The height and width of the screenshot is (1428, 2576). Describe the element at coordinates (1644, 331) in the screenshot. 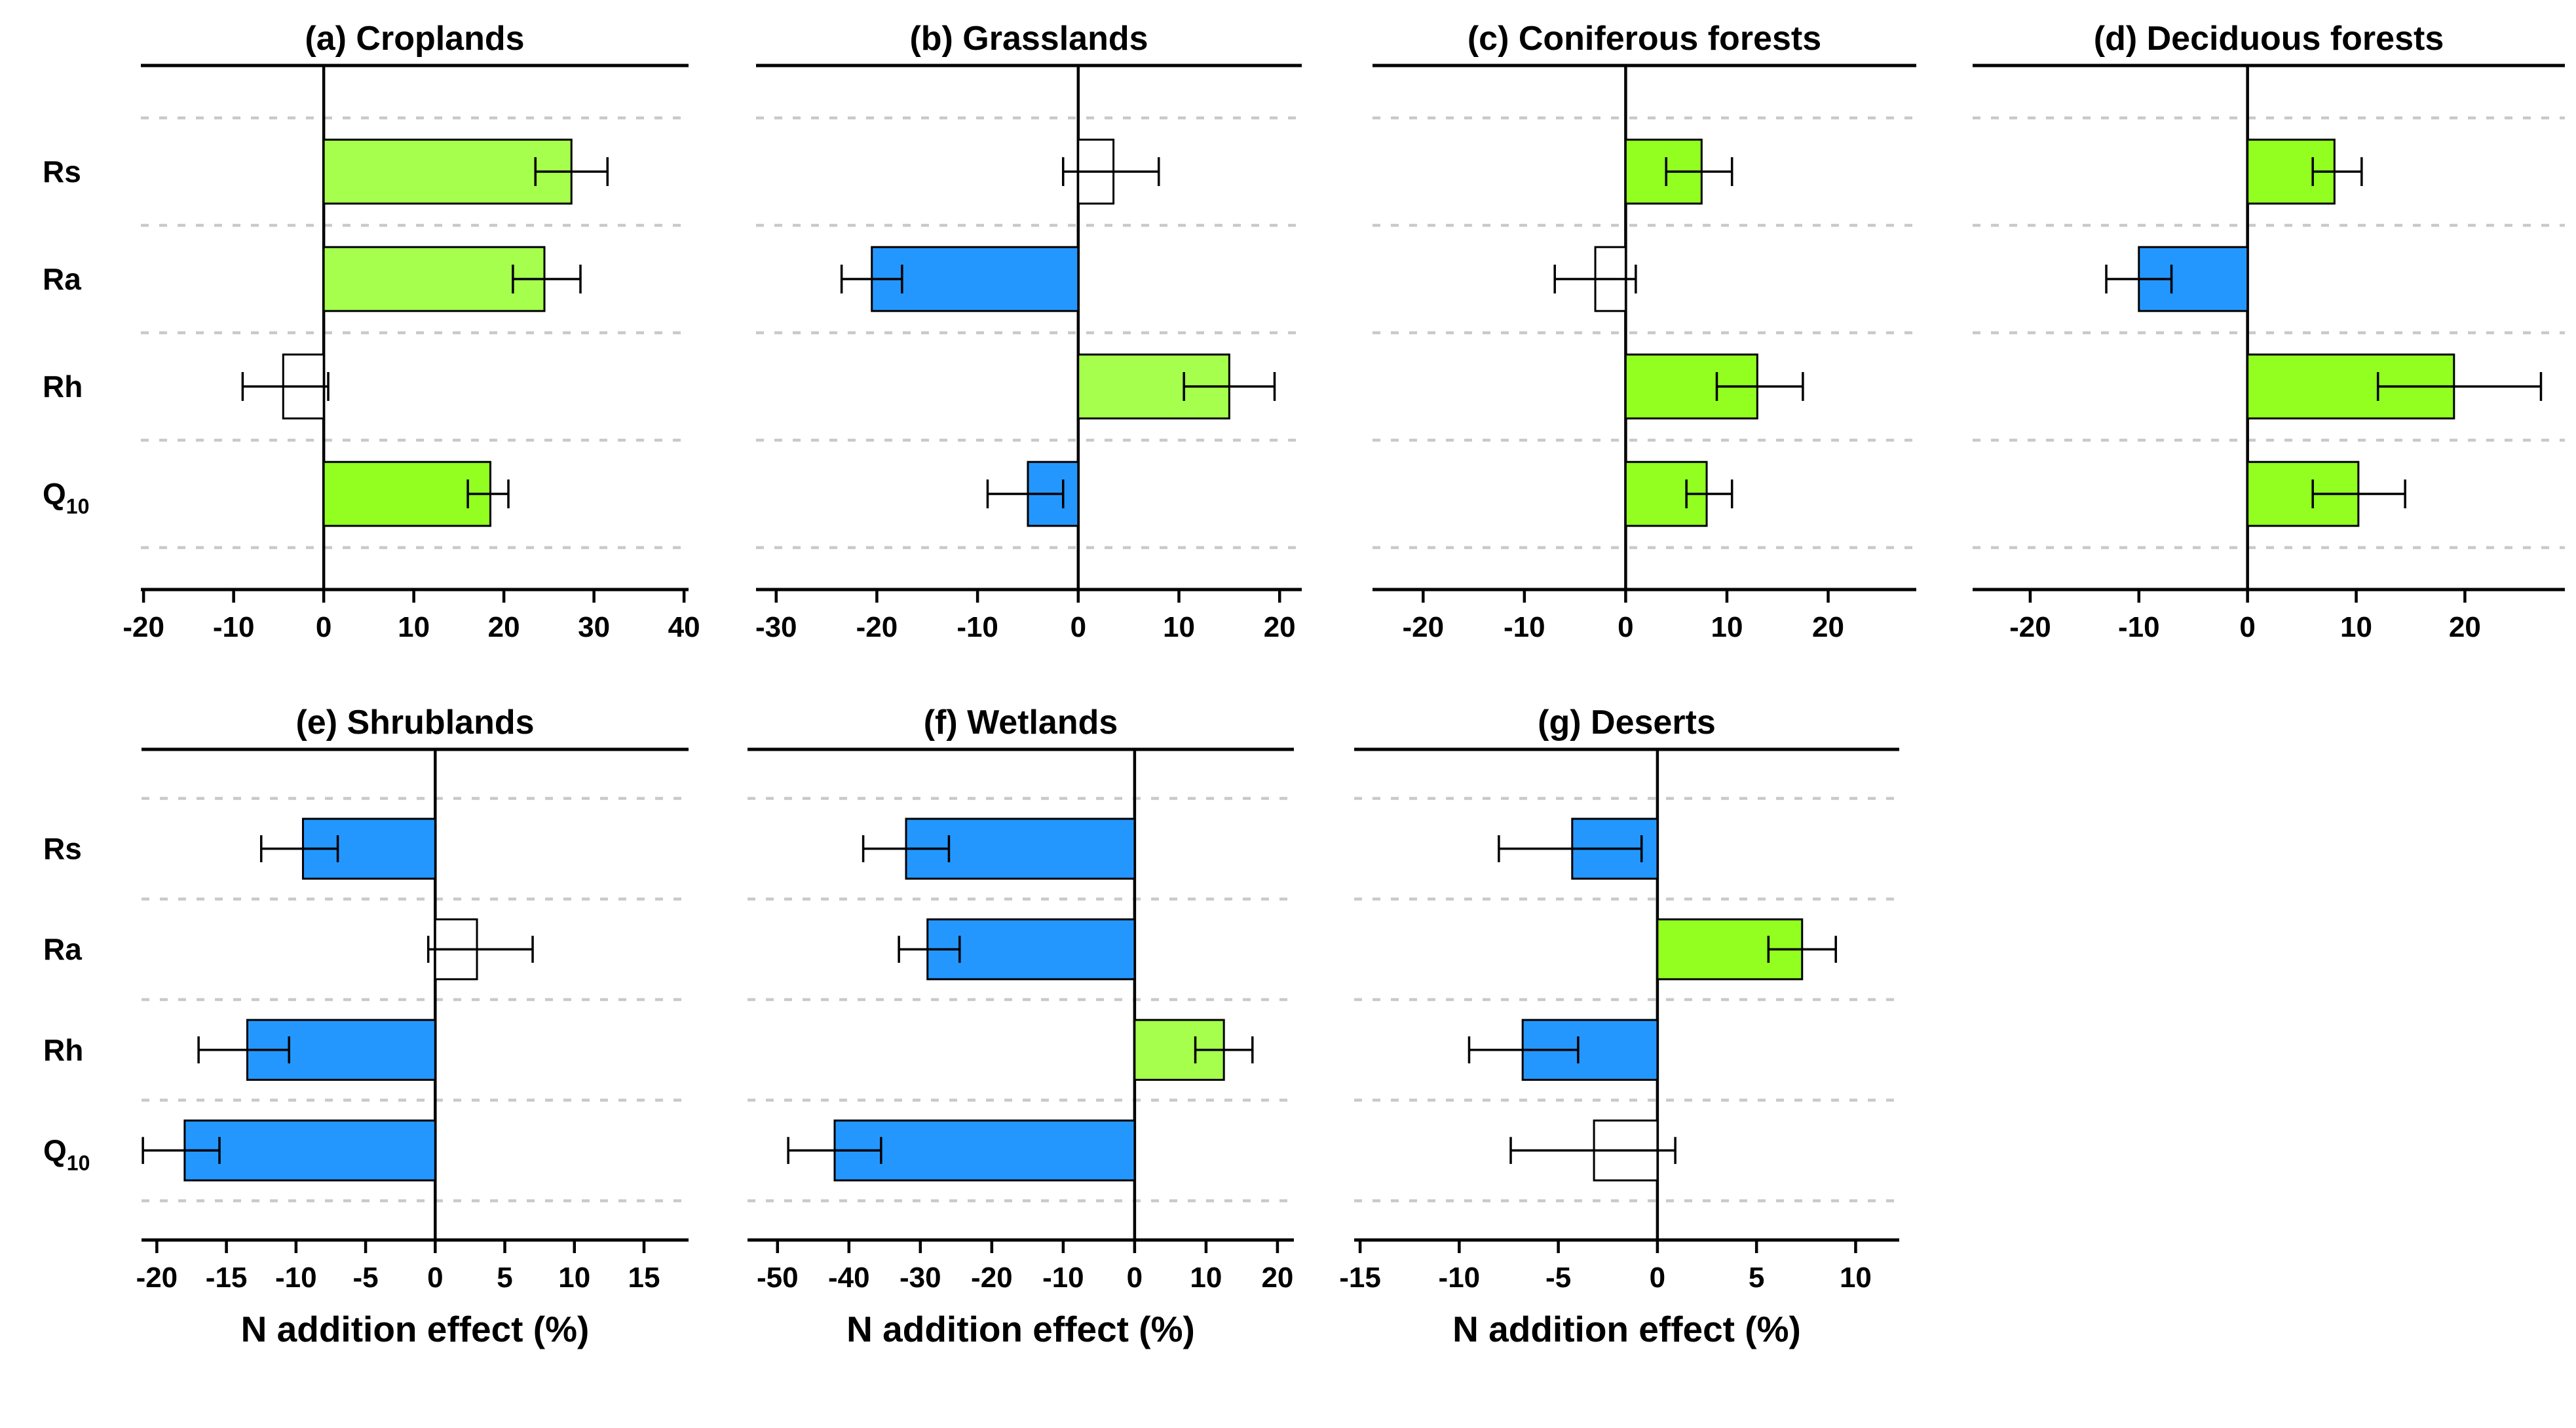

I see `panel-c: (c) Coniferous forests -20 -10 0 10 20` at that location.